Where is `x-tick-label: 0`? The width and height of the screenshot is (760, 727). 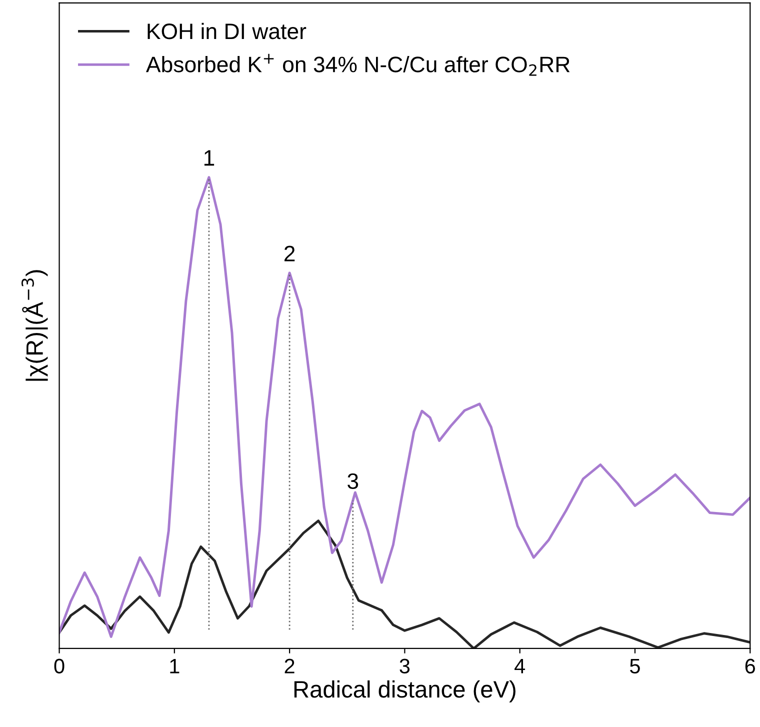 x-tick-label: 0 is located at coordinates (59, 666).